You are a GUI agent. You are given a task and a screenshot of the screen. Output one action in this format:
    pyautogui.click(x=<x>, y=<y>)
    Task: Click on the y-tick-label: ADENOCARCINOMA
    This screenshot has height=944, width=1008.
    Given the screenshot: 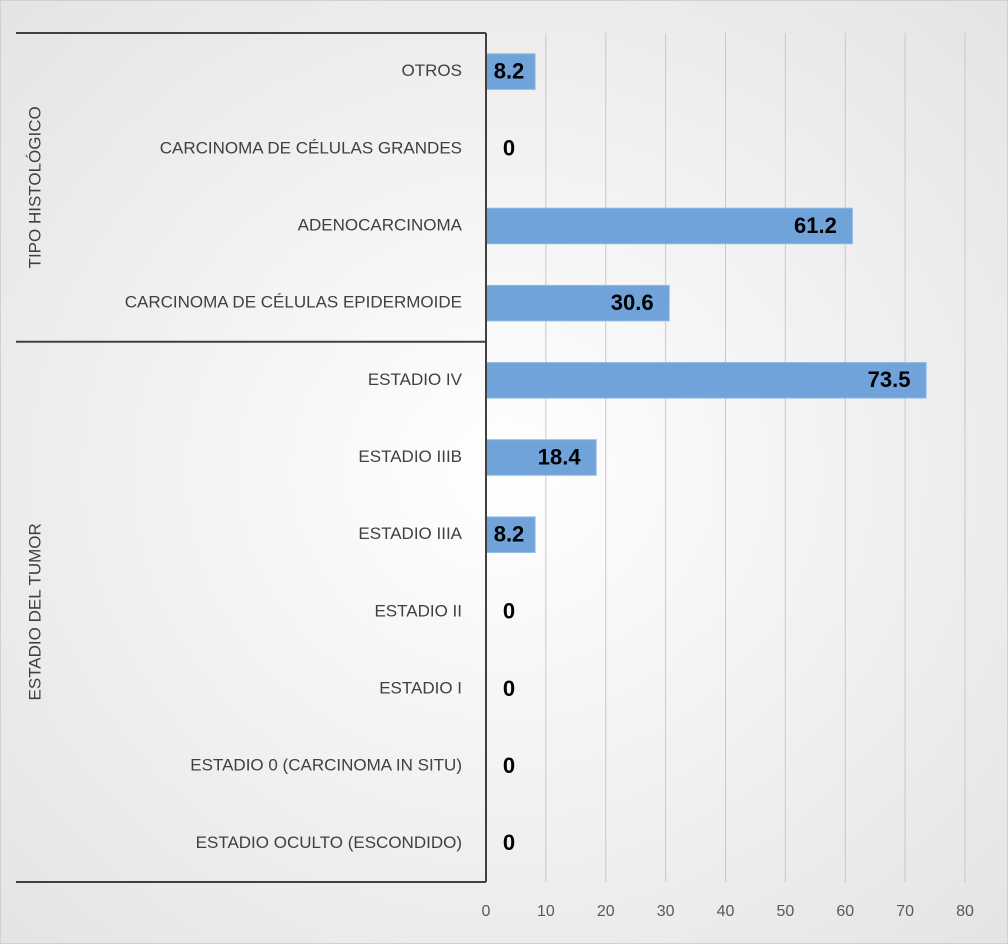 What is the action you would take?
    pyautogui.click(x=380, y=224)
    